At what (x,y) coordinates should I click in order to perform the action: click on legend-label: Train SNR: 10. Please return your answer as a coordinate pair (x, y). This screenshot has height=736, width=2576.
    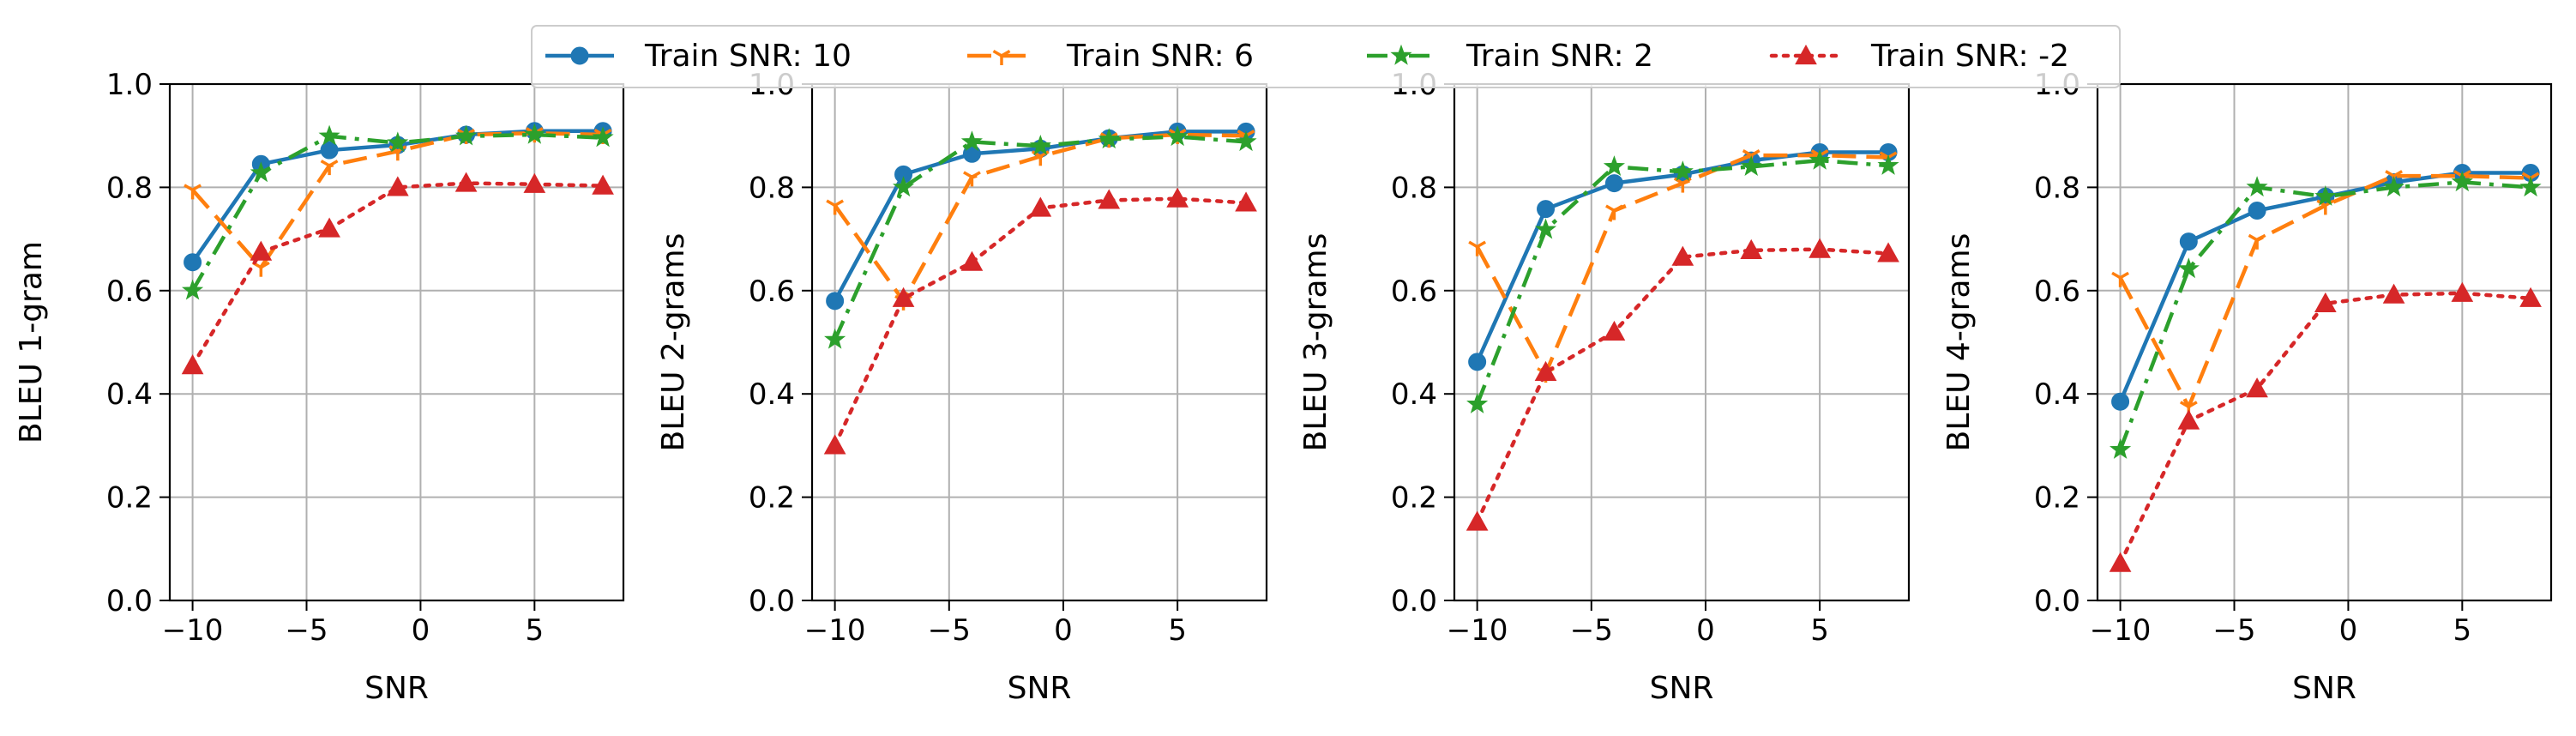
    Looking at the image, I should click on (748, 56).